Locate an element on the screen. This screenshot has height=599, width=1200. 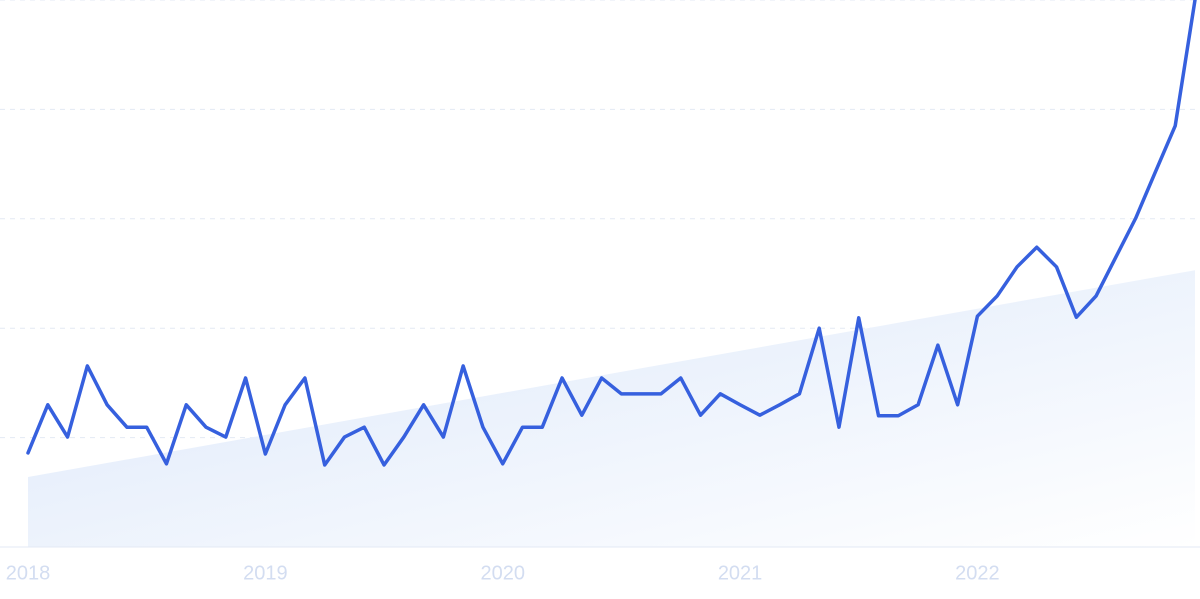
x-tick-label: 2018 is located at coordinates (28, 573).